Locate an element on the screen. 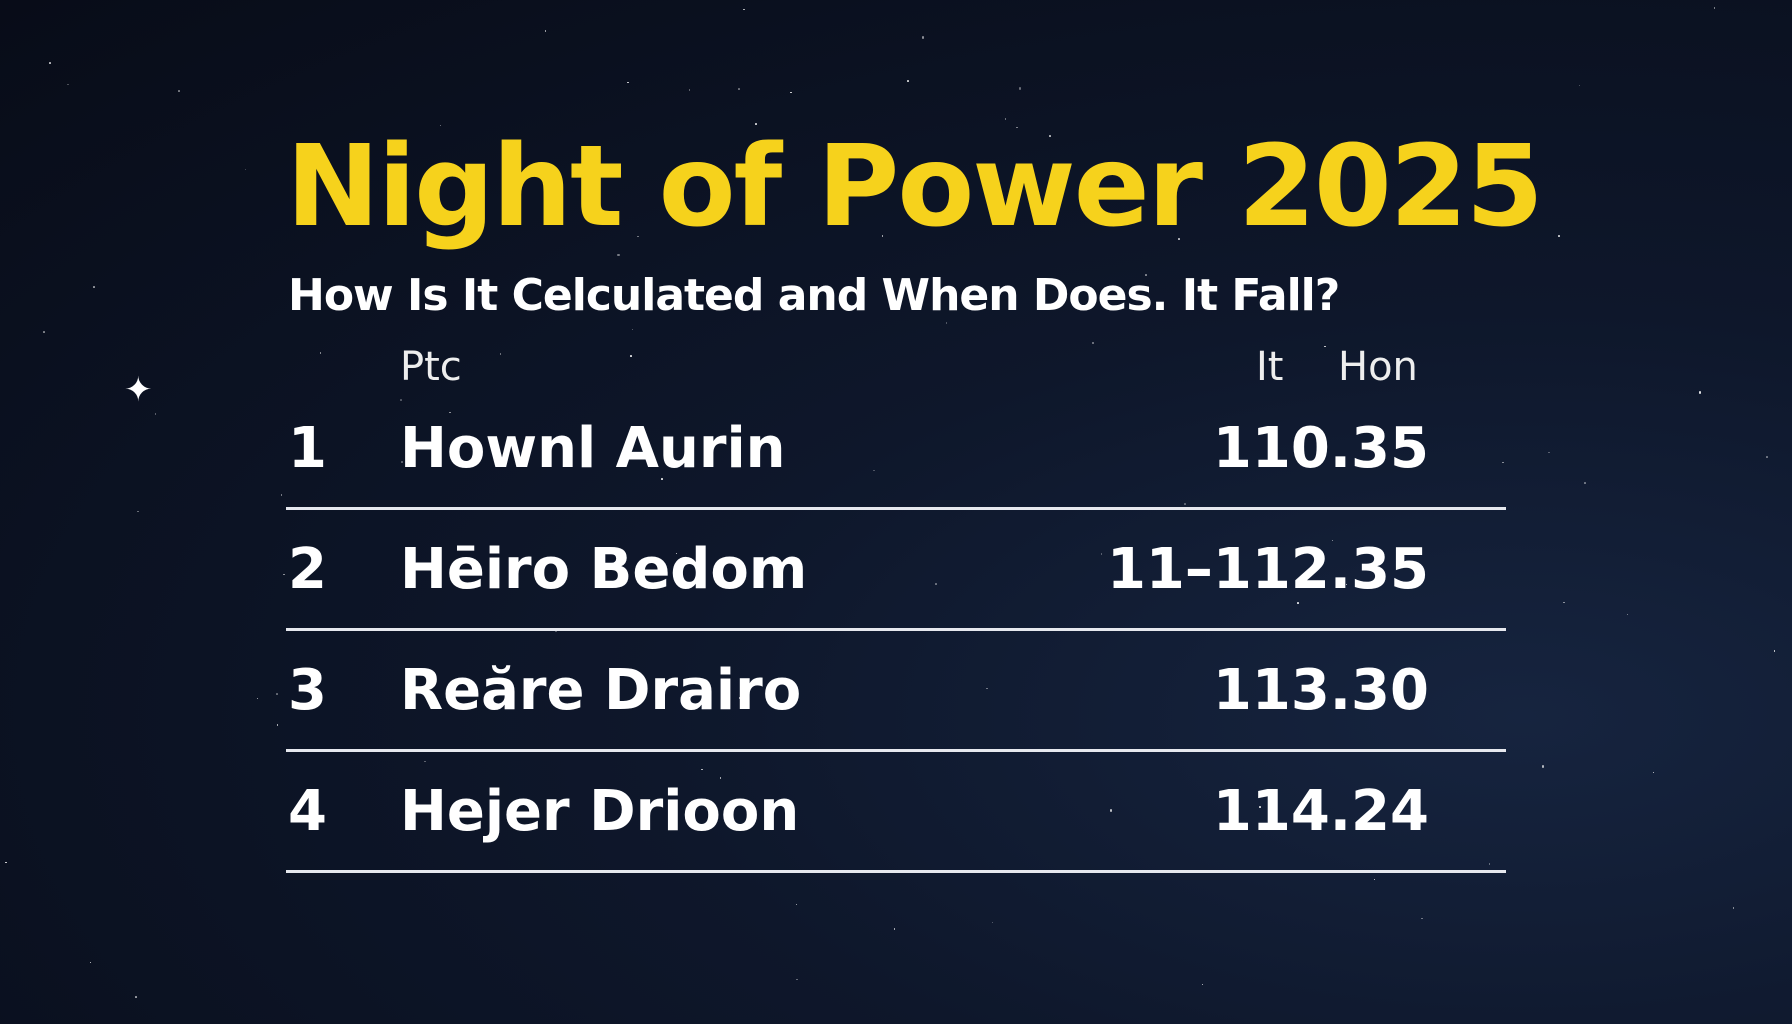  sparkle-star-icon: ✦ is located at coordinates (138, 390).